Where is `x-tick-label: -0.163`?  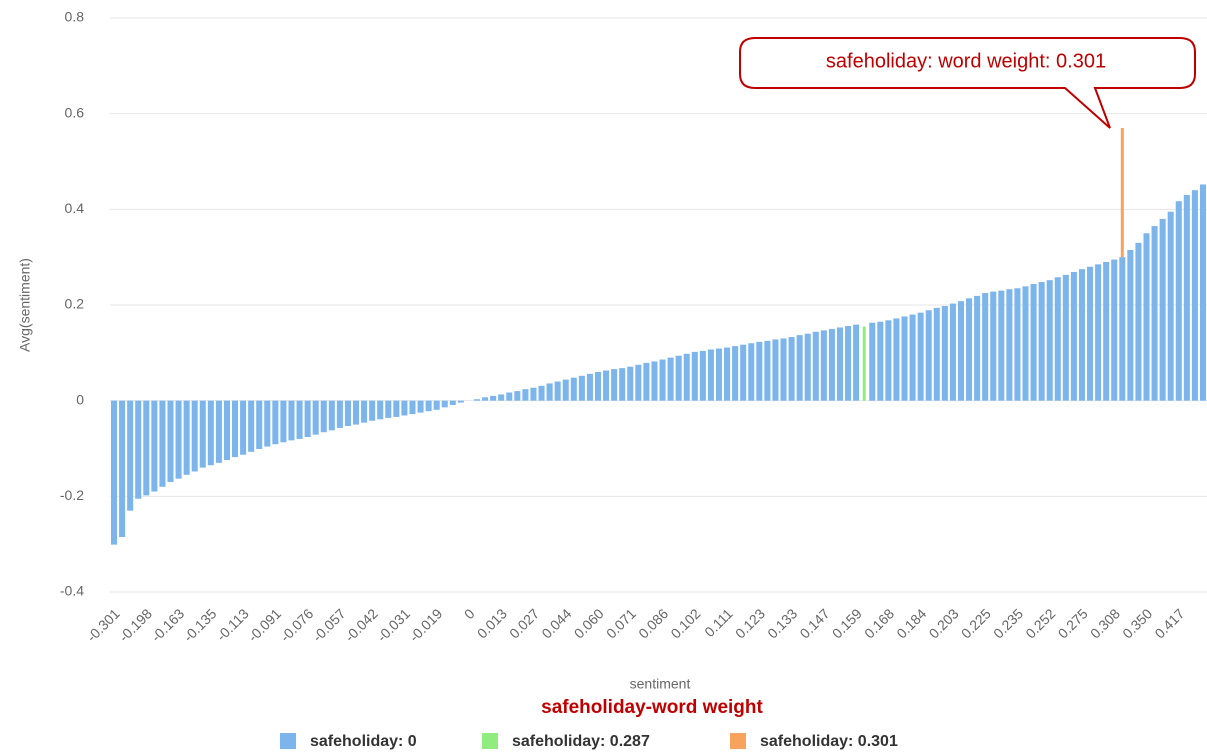 x-tick-label: -0.163 is located at coordinates (168, 625).